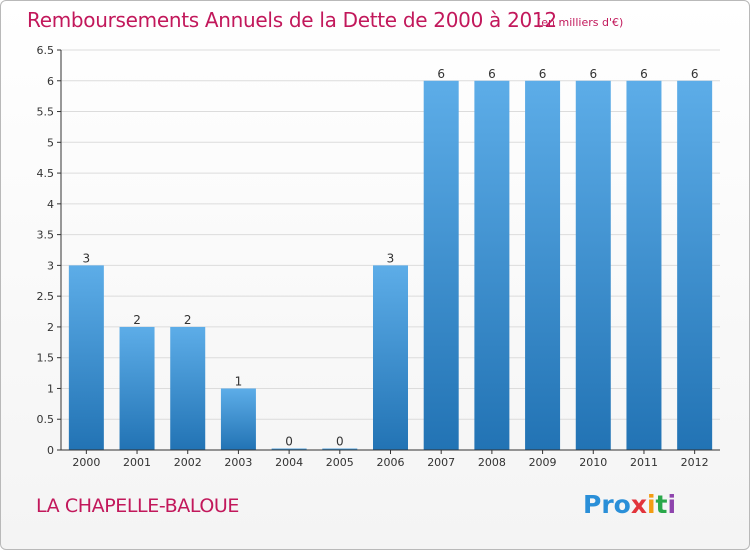 Image resolution: width=750 pixels, height=550 pixels. What do you see at coordinates (50, 327) in the screenshot?
I see `y-tick-label: 2` at bounding box center [50, 327].